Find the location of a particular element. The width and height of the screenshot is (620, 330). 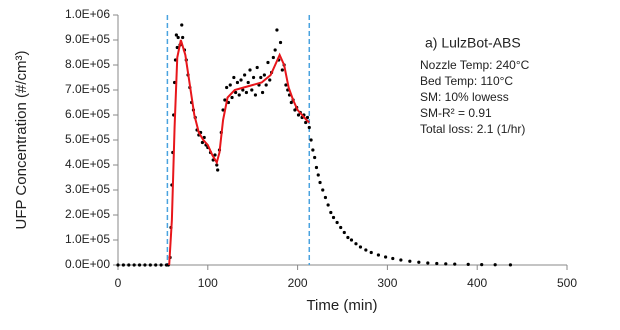

x-tick-label: 100 is located at coordinates (208, 283).